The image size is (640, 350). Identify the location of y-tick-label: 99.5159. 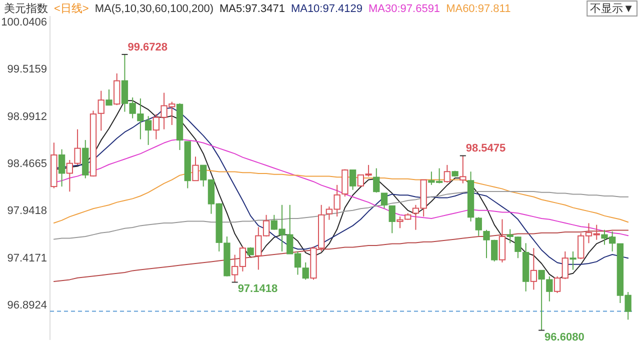
(27, 70).